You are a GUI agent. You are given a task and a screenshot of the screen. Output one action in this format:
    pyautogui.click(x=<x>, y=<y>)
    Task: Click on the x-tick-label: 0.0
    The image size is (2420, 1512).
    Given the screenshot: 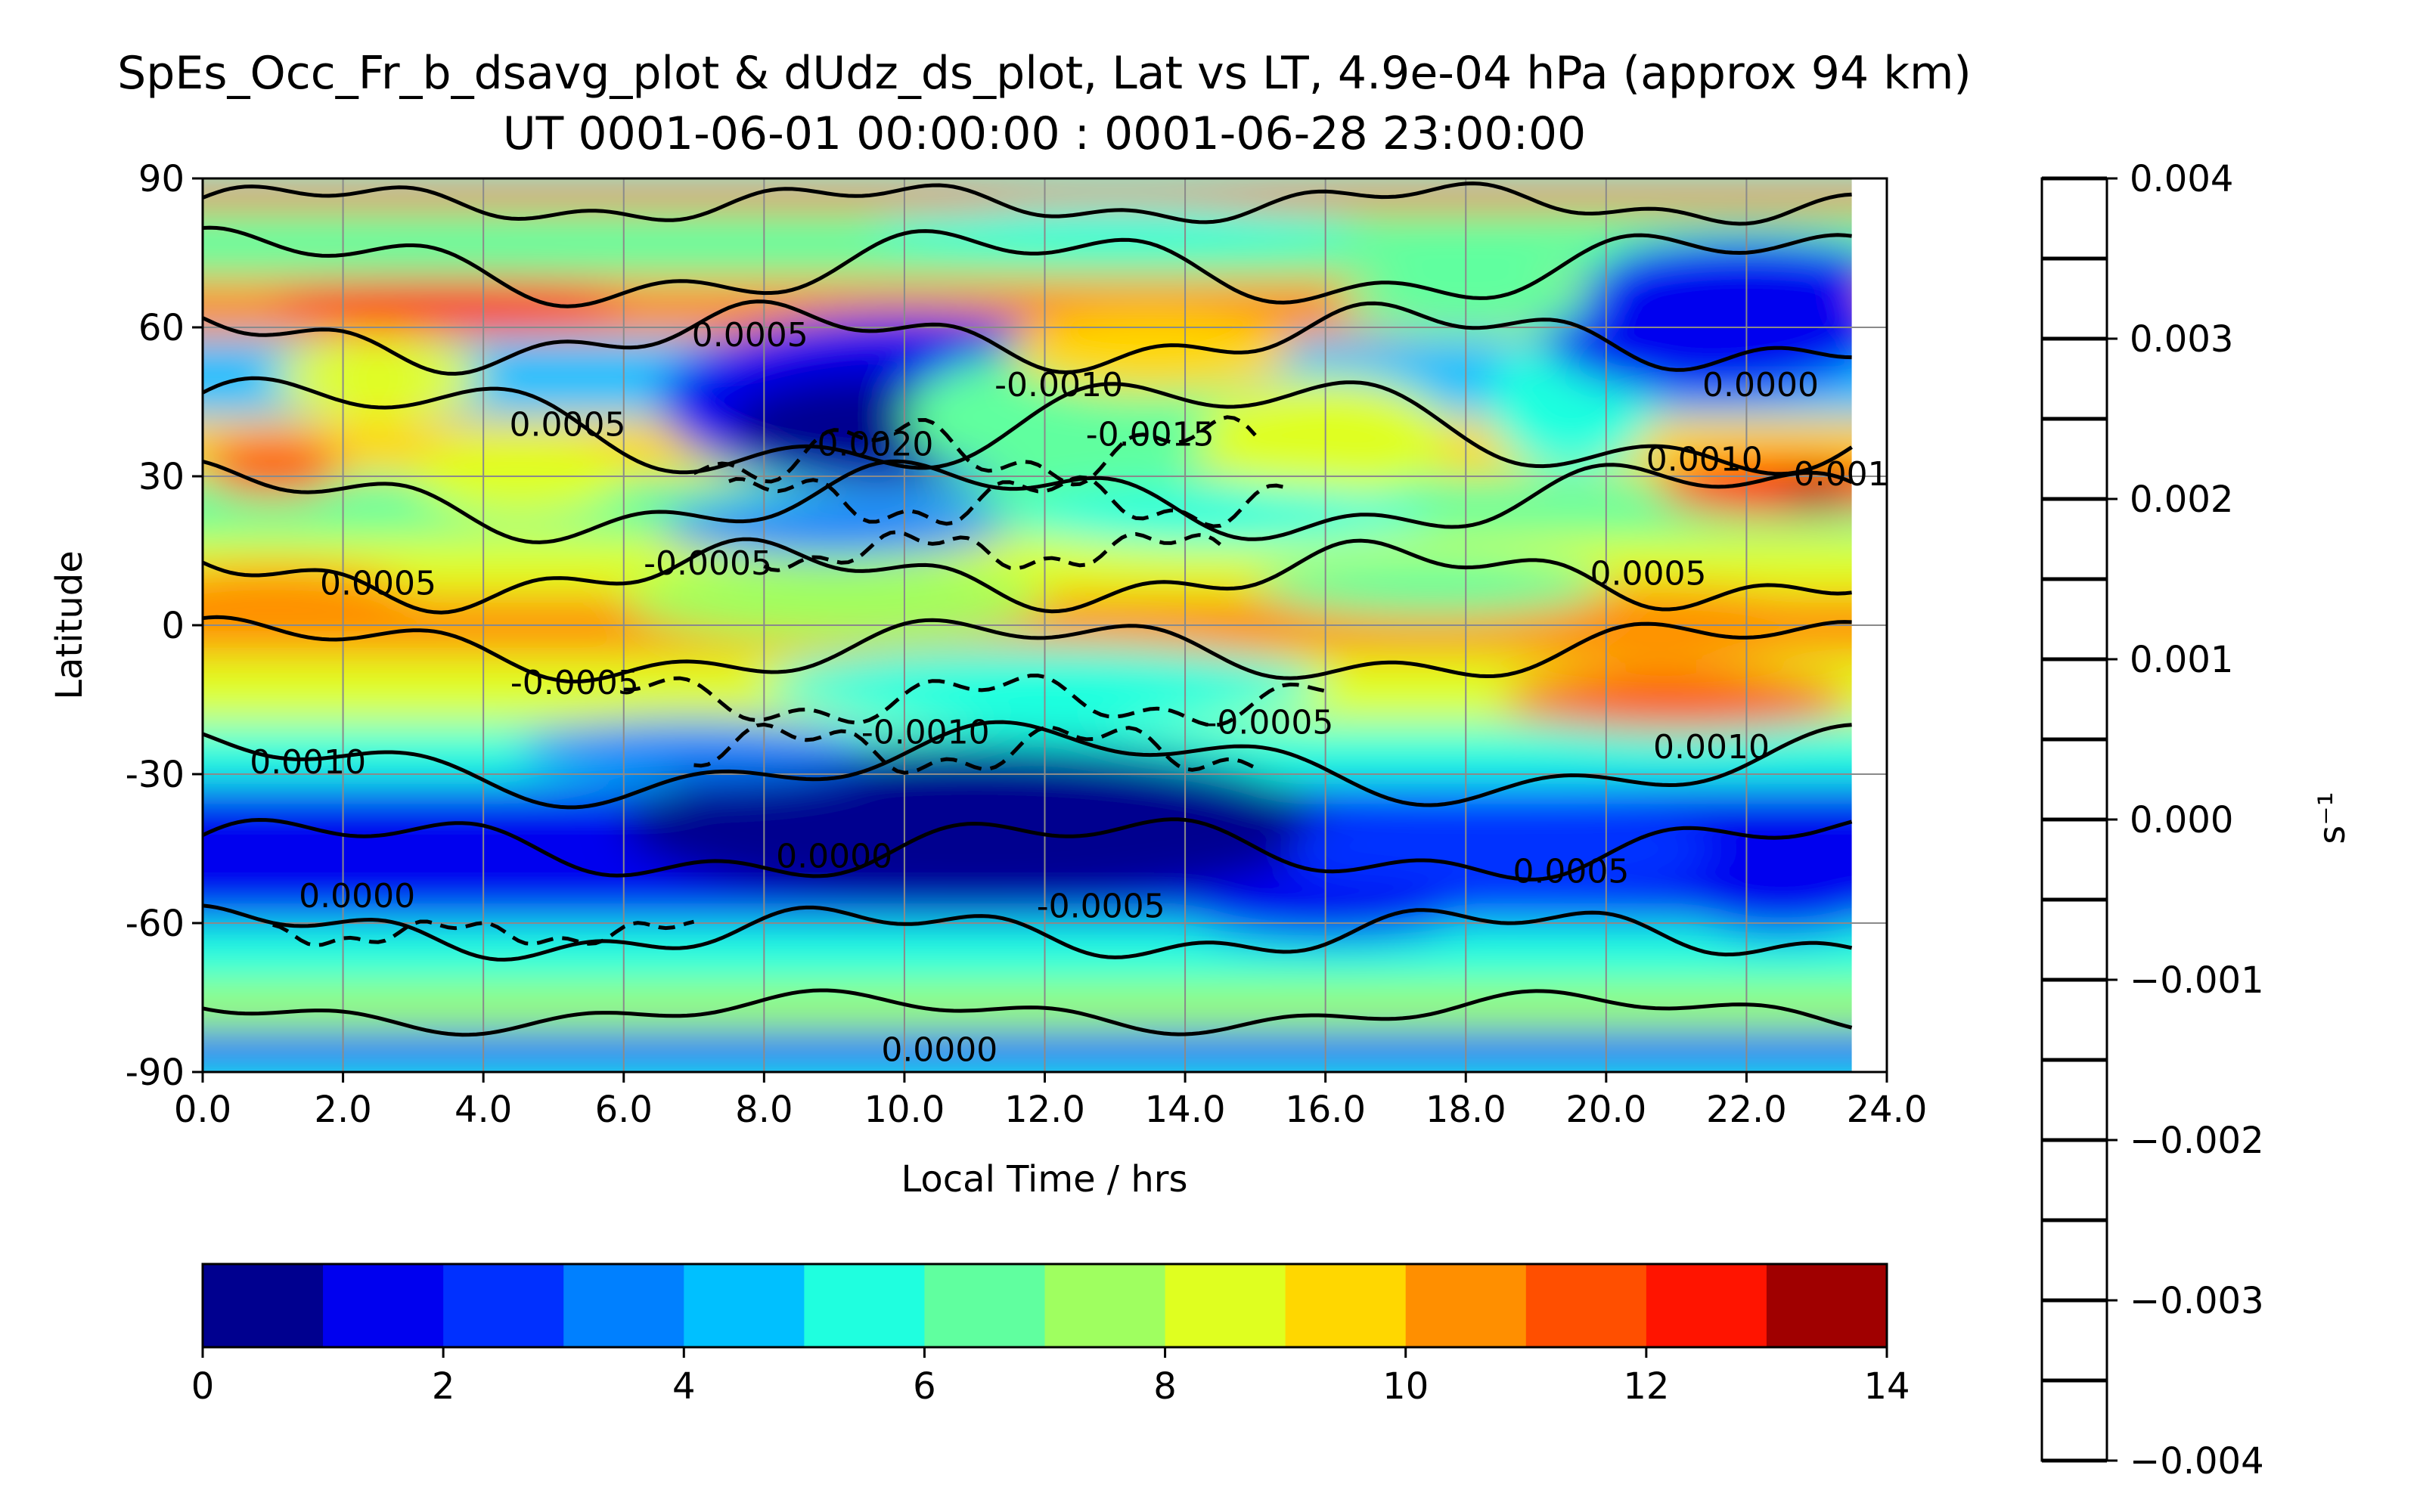 What is the action you would take?
    pyautogui.click(x=202, y=1110)
    